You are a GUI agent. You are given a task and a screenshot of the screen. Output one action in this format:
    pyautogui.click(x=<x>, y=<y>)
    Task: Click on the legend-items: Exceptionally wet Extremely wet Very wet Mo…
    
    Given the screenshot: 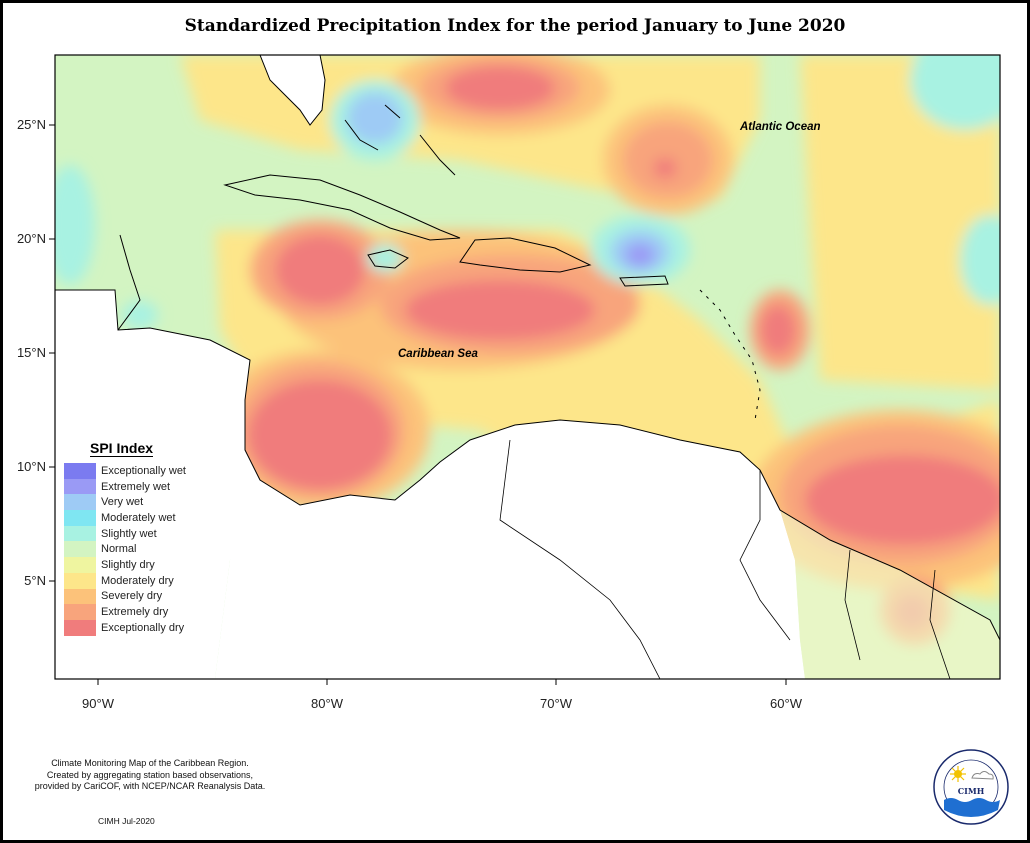 What is the action you would take?
    pyautogui.click(x=134, y=549)
    